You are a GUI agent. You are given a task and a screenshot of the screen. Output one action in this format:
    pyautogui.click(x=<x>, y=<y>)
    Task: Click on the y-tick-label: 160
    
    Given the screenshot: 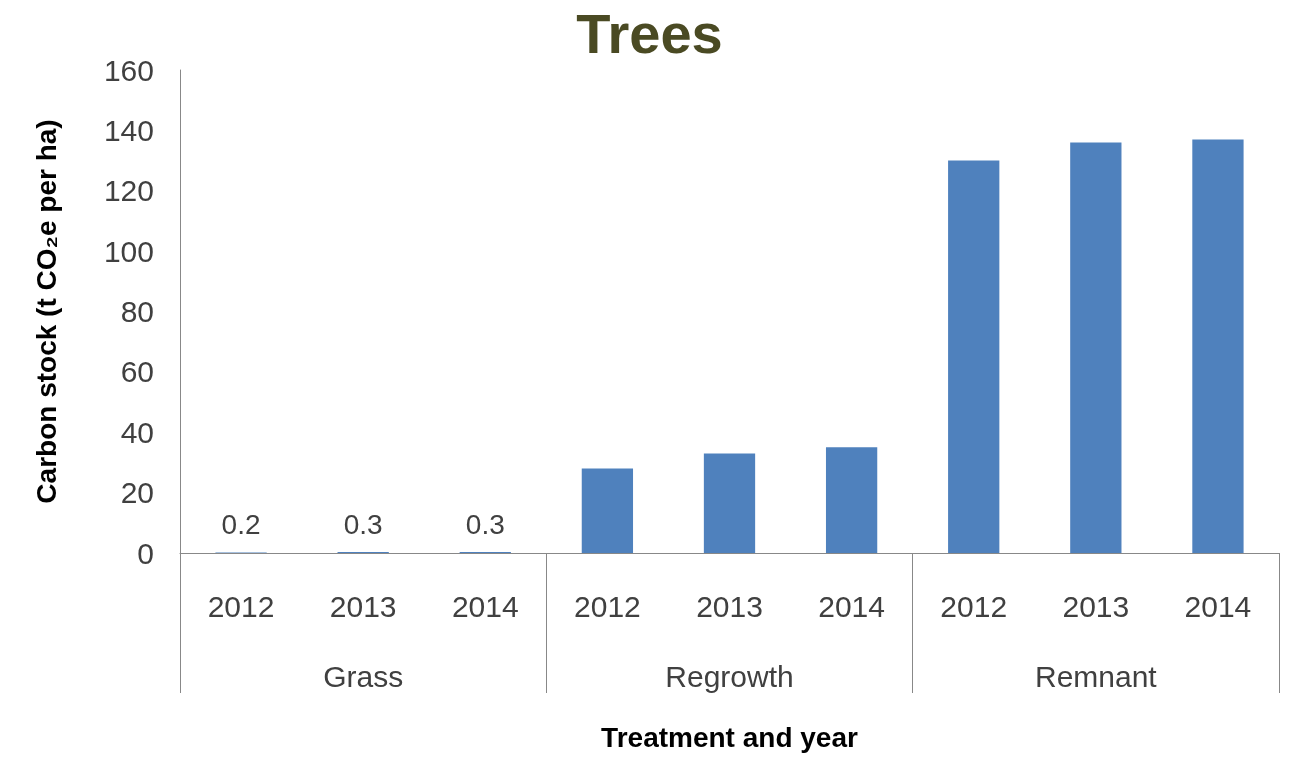 What is the action you would take?
    pyautogui.click(x=128, y=70)
    